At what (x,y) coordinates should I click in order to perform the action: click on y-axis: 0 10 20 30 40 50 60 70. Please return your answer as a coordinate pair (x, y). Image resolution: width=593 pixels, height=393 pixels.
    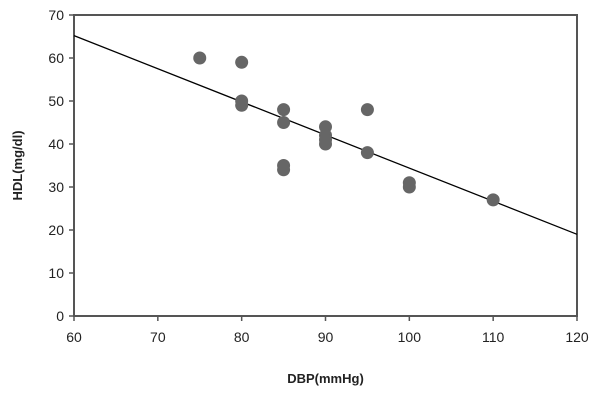
    Looking at the image, I should click on (61, 165).